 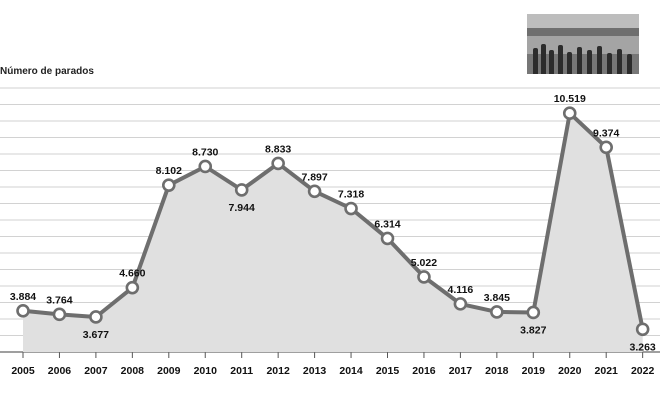 I want to click on data-label: 7.318, so click(x=351, y=195).